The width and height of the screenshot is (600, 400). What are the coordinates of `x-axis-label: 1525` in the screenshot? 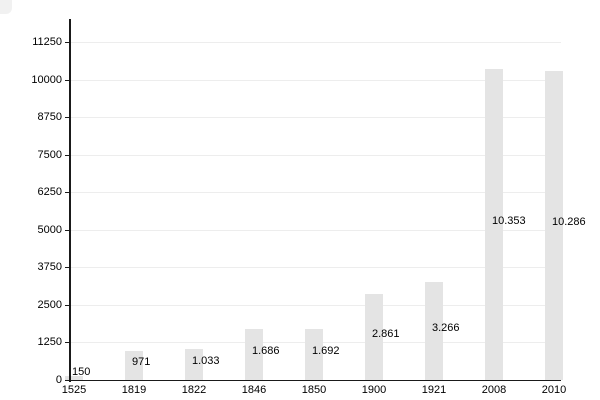 It's located at (74, 390).